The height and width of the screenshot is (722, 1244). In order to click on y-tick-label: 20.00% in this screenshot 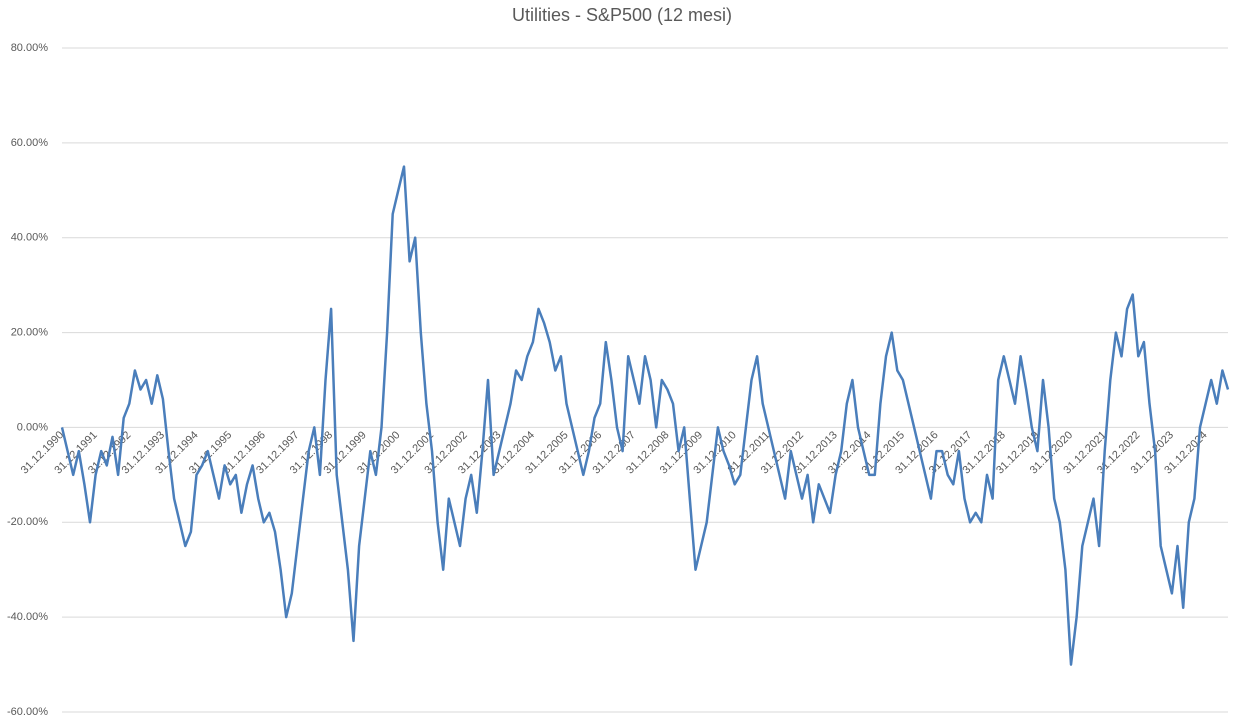, I will do `click(30, 332)`.